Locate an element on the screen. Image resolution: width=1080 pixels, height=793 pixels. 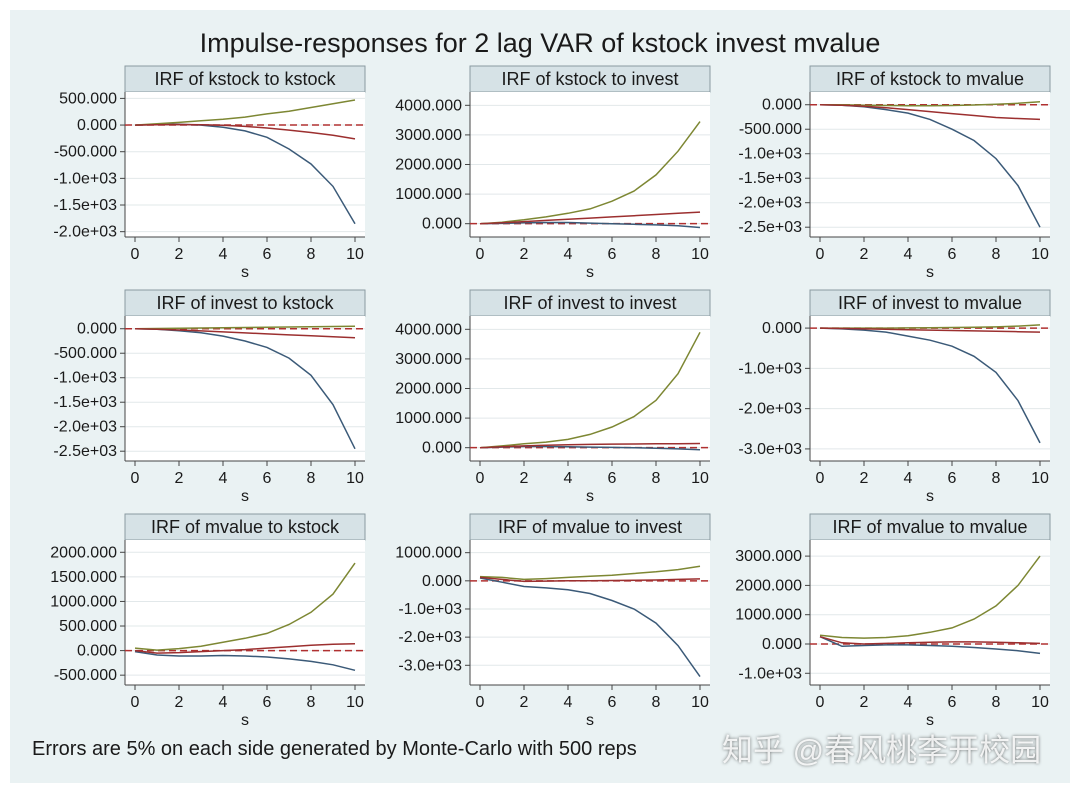
y-tick-label: 1500.000 is located at coordinates (83, 577).